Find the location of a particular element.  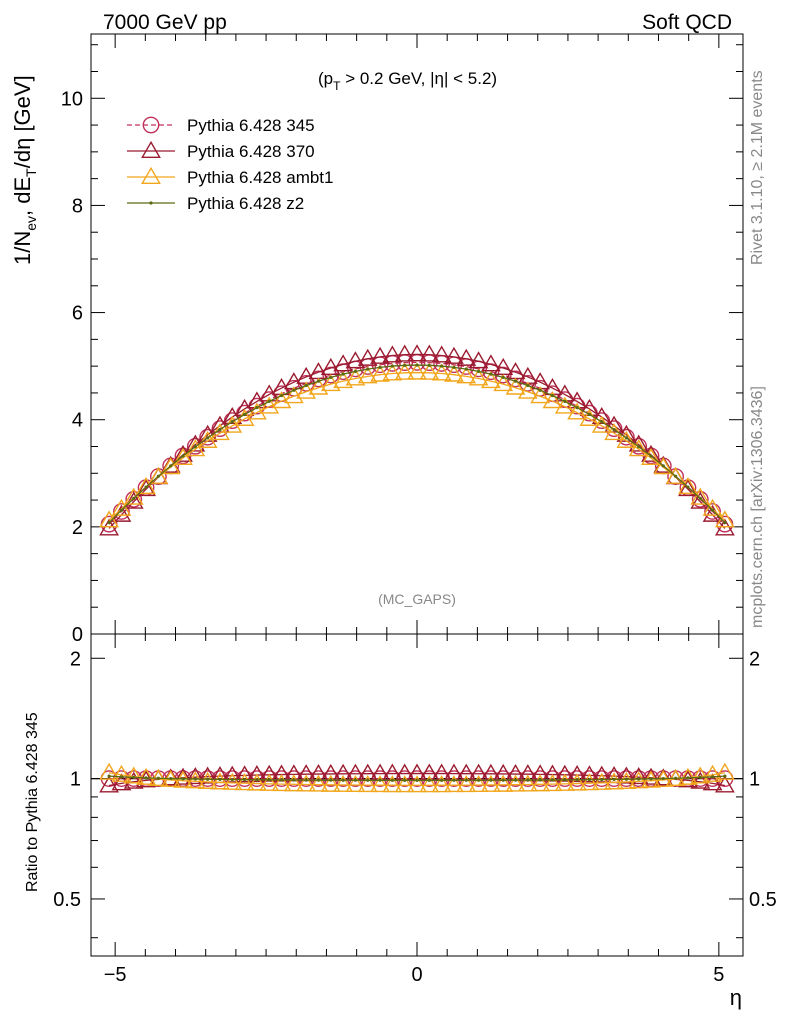

x-tick-label: 0 is located at coordinates (416, 975).